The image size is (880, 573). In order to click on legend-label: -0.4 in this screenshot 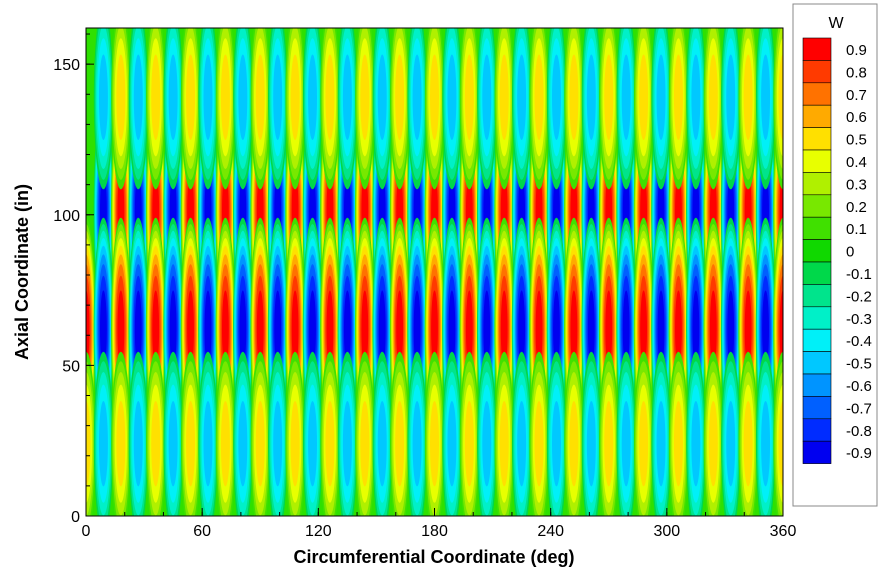, I will do `click(859, 341)`.